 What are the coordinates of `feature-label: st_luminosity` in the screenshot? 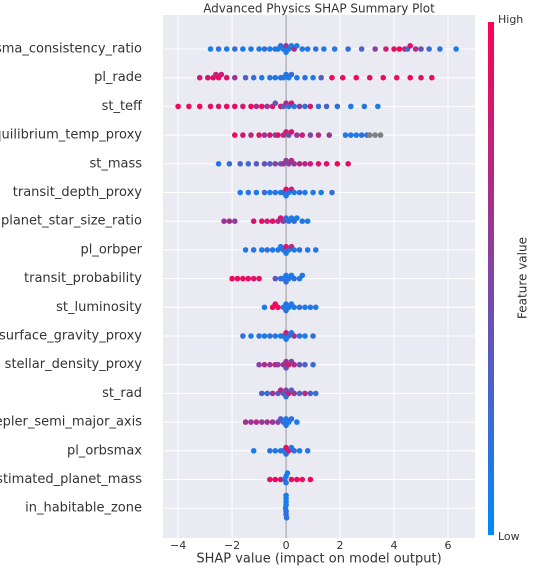 It's located at (99, 307).